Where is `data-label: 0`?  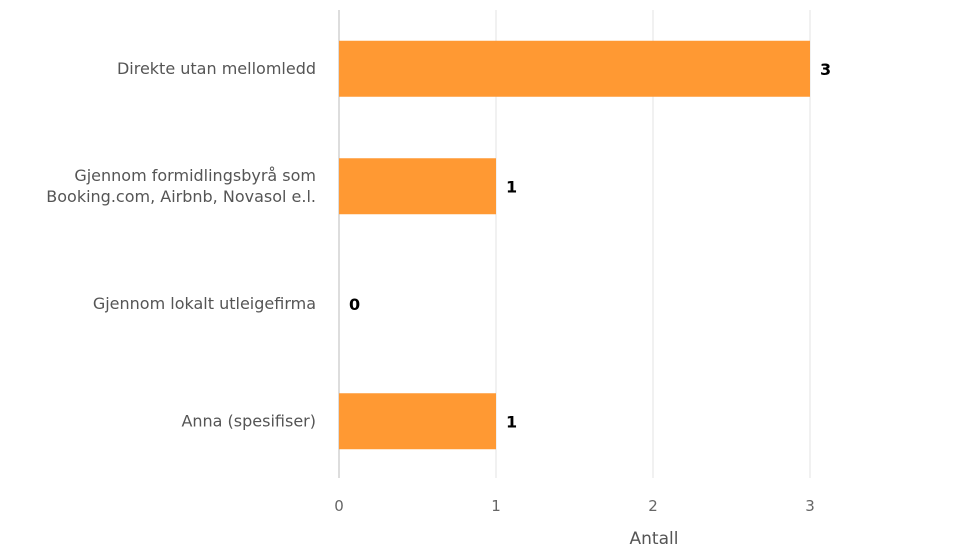 data-label: 0 is located at coordinates (354, 304).